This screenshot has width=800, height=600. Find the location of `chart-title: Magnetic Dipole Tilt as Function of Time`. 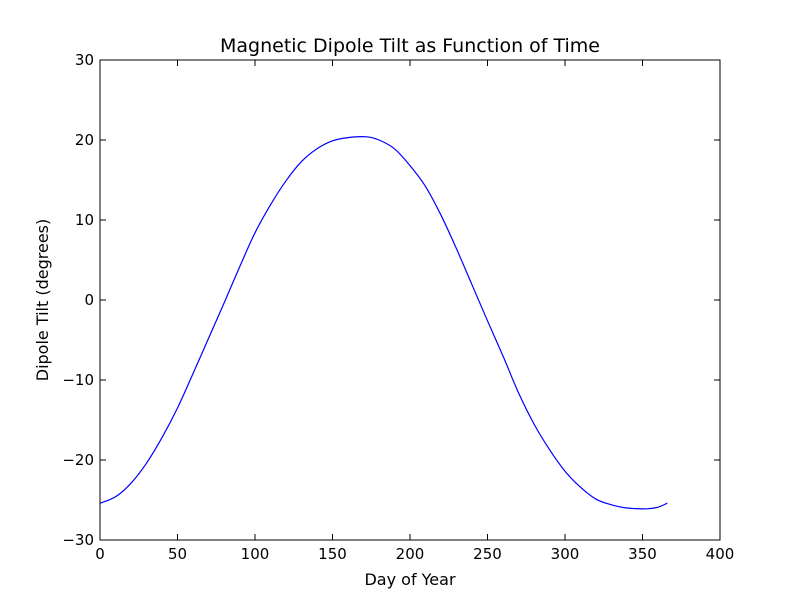

chart-title: Magnetic Dipole Tilt as Function of Time is located at coordinates (410, 46).